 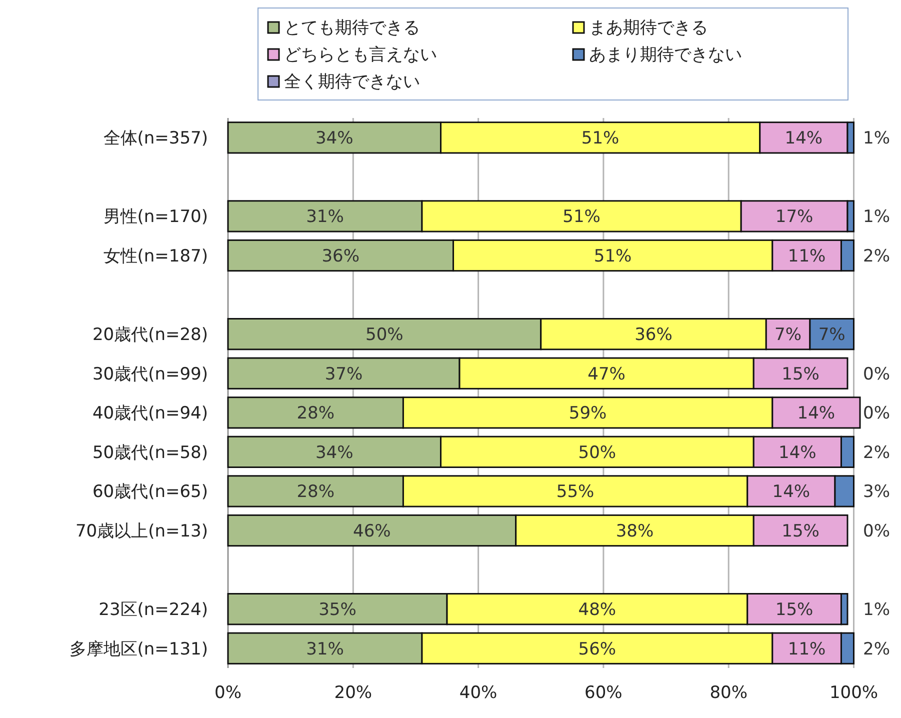 I want to click on data-label: 17%, so click(x=794, y=217).